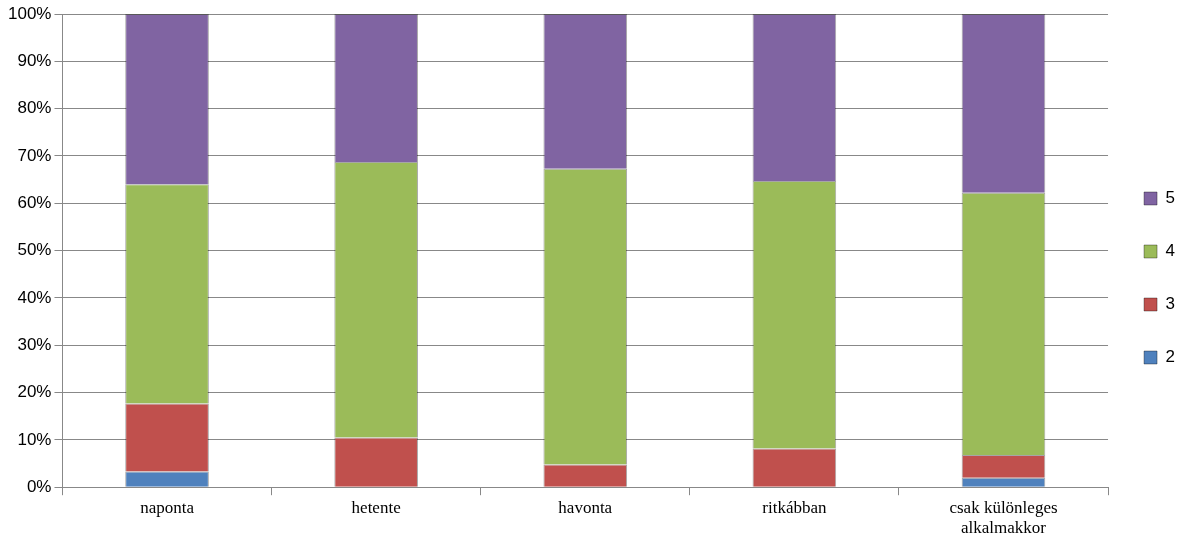  I want to click on legend-label: 5, so click(1170, 198).